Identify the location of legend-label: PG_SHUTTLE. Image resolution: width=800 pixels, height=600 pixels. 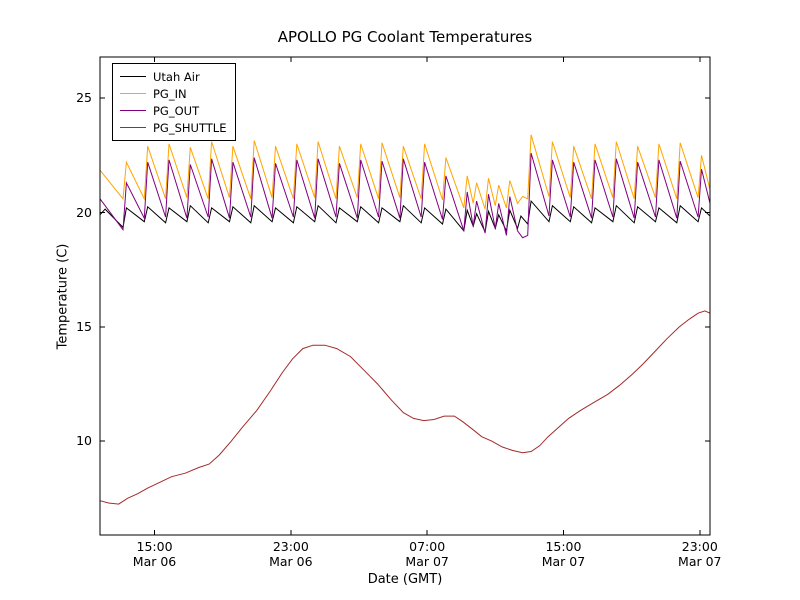
(190, 127).